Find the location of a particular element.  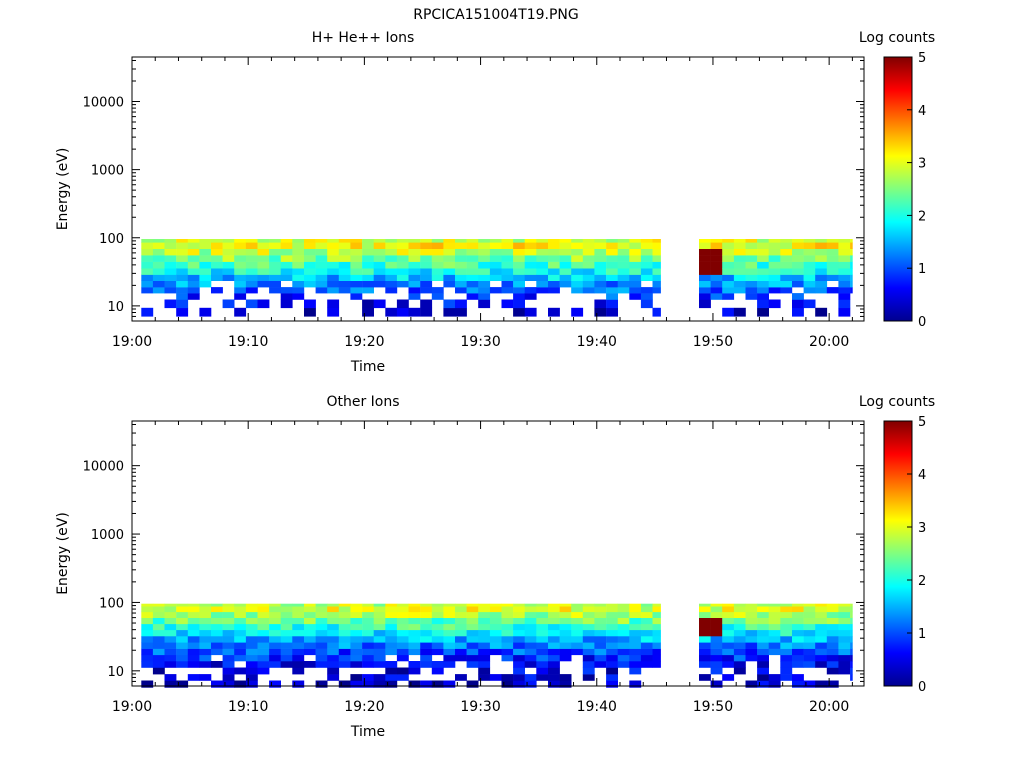

y-tick-label: 10 is located at coordinates (115, 672).